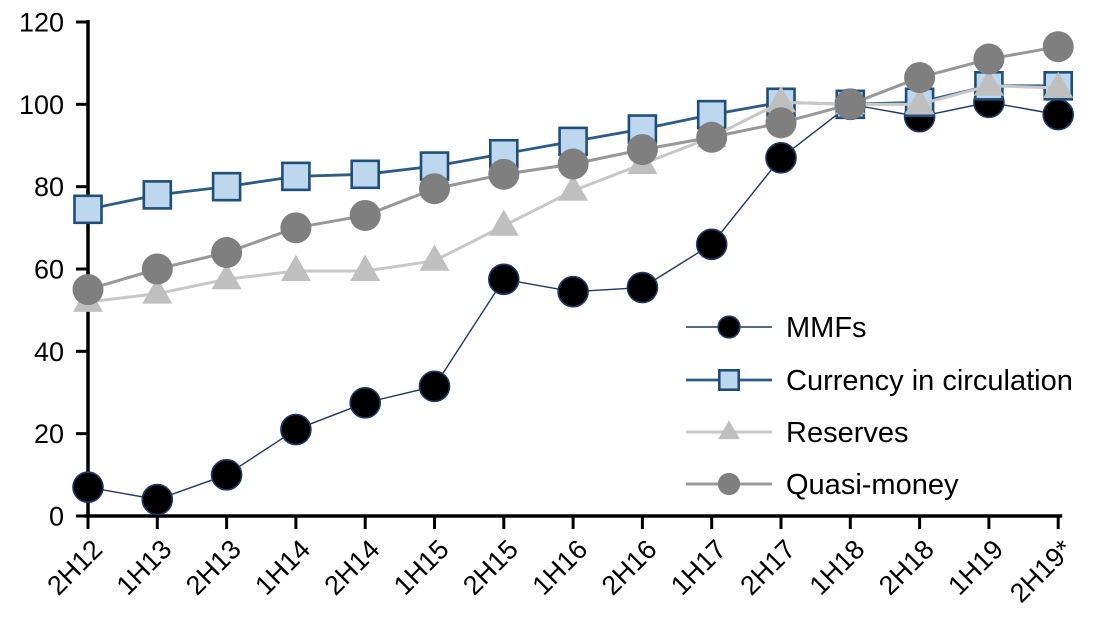  What do you see at coordinates (74, 567) in the screenshot?
I see `x-tick-label: 2H12` at bounding box center [74, 567].